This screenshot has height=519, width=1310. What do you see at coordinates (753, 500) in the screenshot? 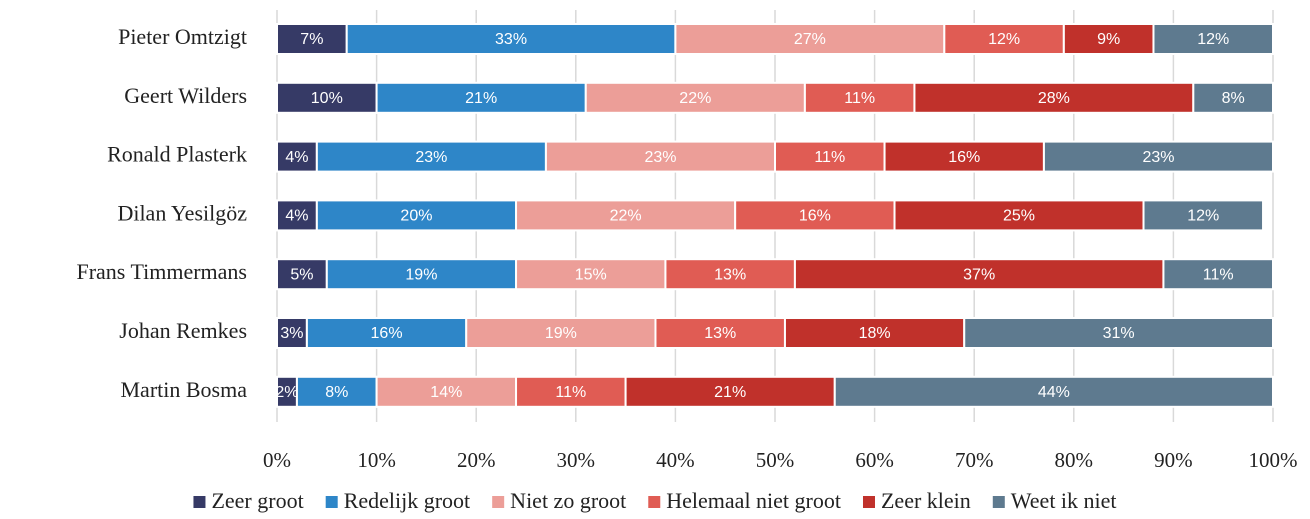
I see `legend-label: Helemaal niet groot` at bounding box center [753, 500].